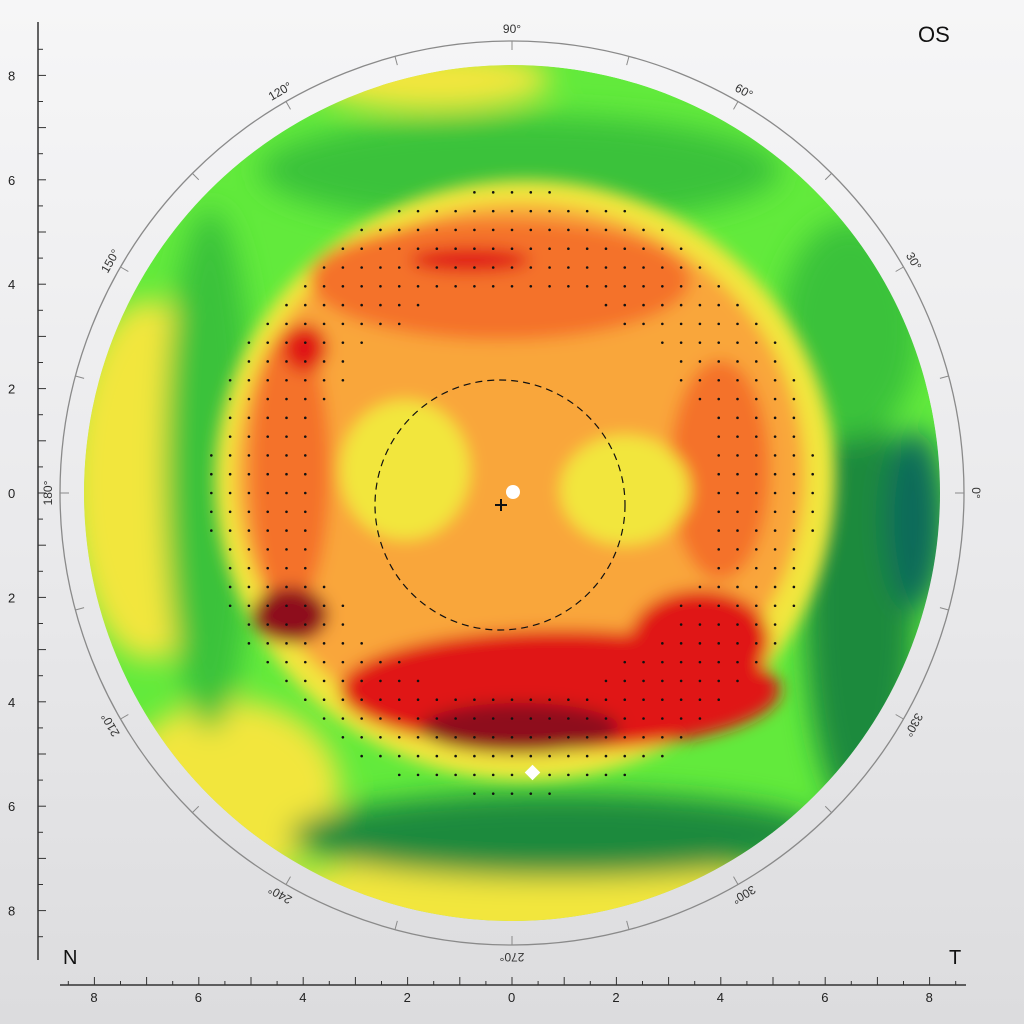 This screenshot has width=1024, height=1024. I want to click on x-tick-label: 6, so click(824, 997).